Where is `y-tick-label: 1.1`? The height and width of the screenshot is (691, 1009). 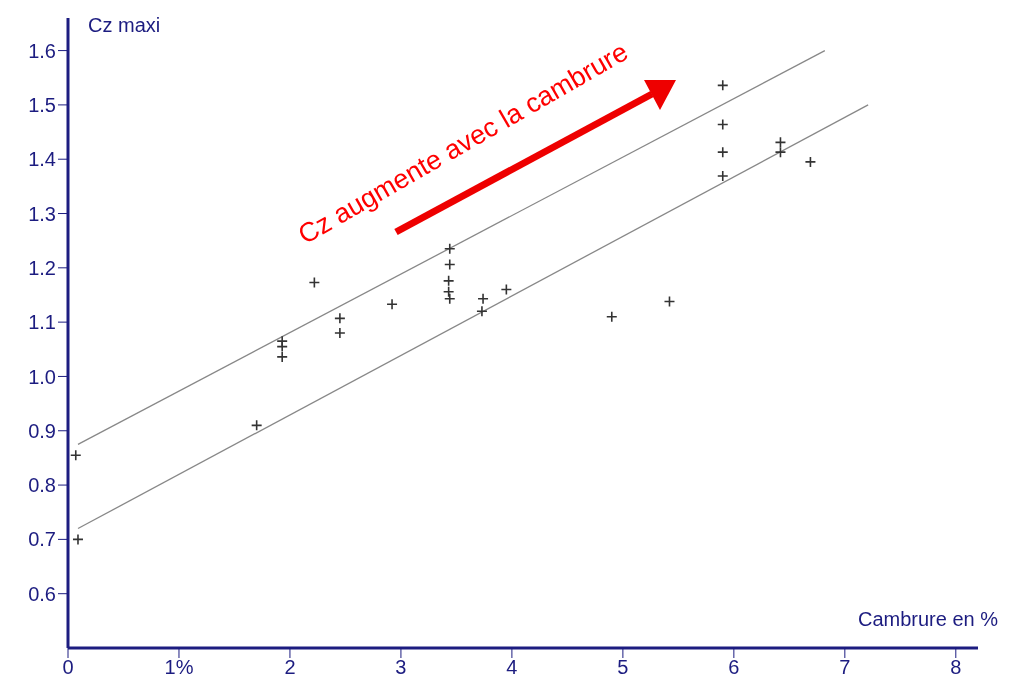 y-tick-label: 1.1 is located at coordinates (42, 322).